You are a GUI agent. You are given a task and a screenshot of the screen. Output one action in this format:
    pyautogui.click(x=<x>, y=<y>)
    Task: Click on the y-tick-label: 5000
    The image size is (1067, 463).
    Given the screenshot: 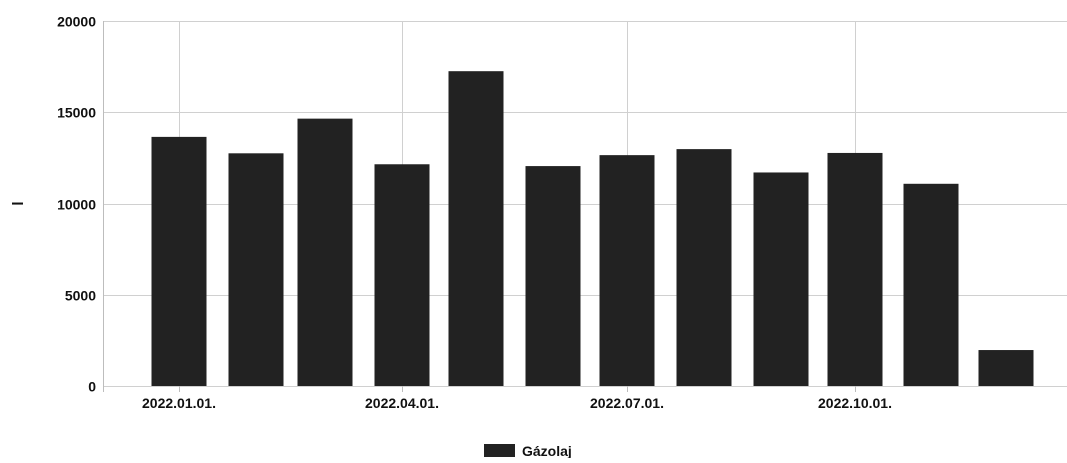 What is the action you would take?
    pyautogui.click(x=80, y=296)
    